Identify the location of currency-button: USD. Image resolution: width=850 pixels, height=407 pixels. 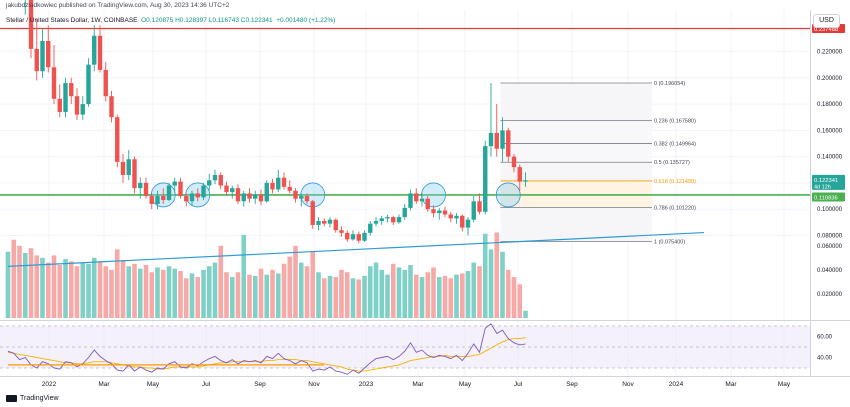
(826, 21).